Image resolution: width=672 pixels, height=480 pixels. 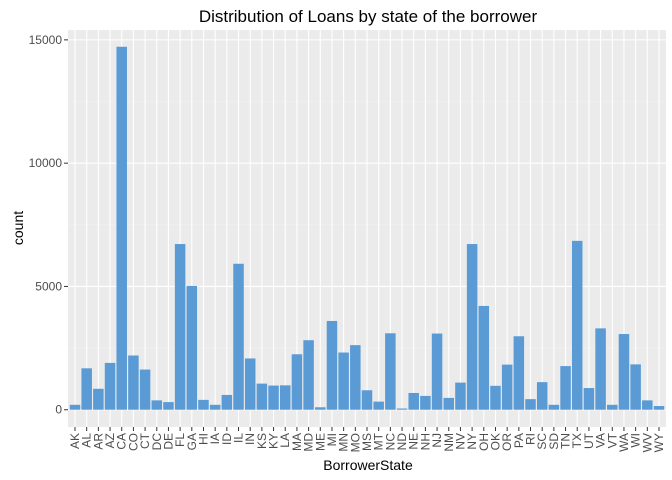 I want to click on x-tick-label-pa: PA, so click(x=519, y=440).